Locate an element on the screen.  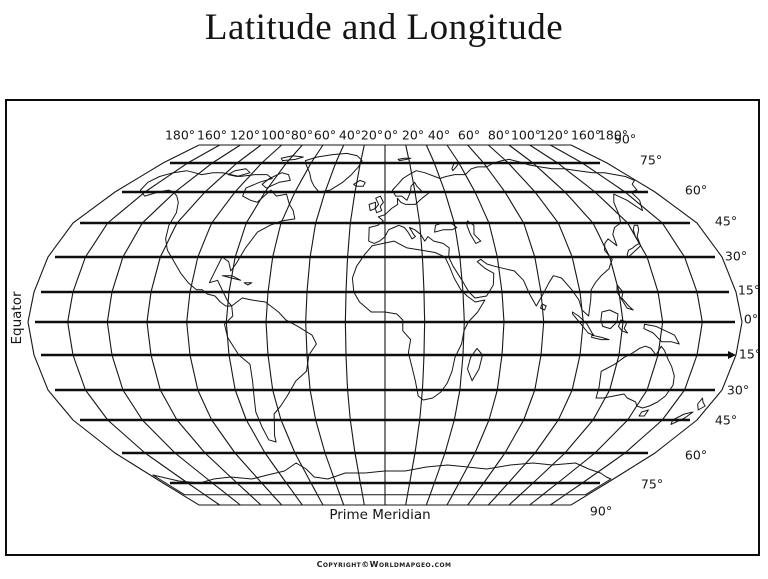
hispaniola-outline is located at coordinates (248, 284).